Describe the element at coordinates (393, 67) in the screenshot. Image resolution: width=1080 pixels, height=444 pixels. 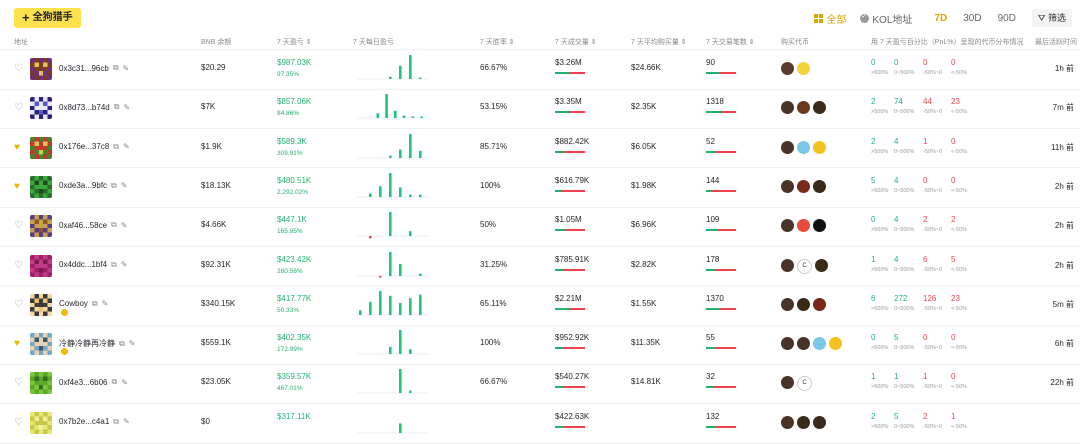
I see `daily-pnl-chart` at that location.